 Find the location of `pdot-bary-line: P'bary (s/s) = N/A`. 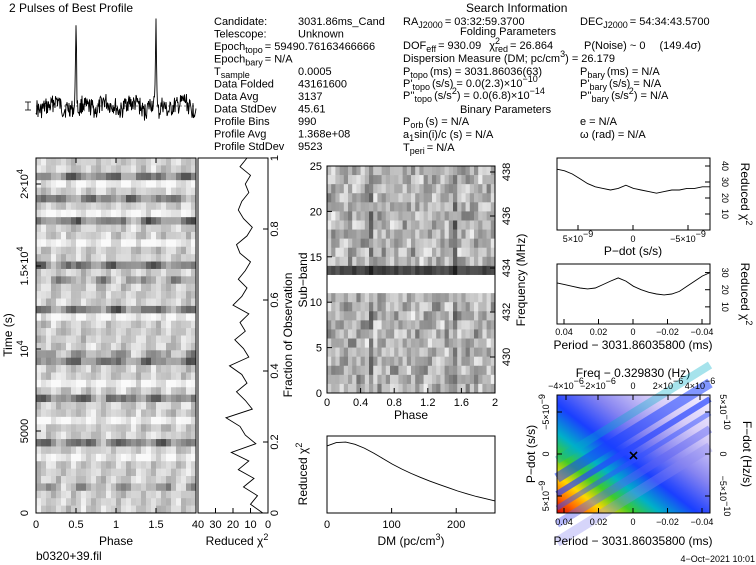

pdot-bary-line: P'bary (s/s) = N/A is located at coordinates (621, 85).